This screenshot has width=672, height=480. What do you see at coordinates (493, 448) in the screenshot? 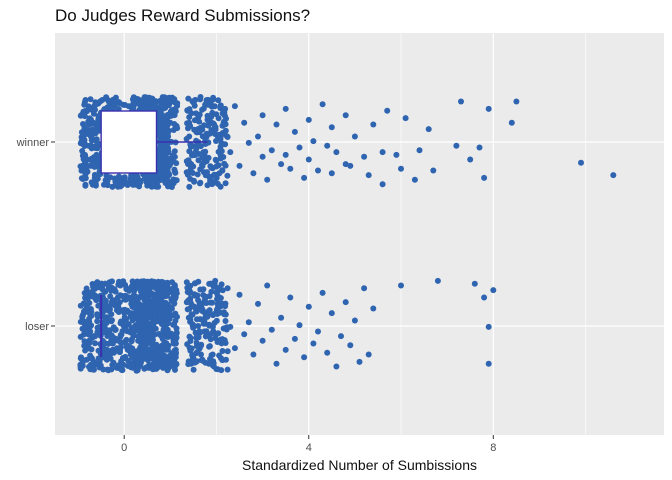
I see `x-tick-label-2: 8` at bounding box center [493, 448].